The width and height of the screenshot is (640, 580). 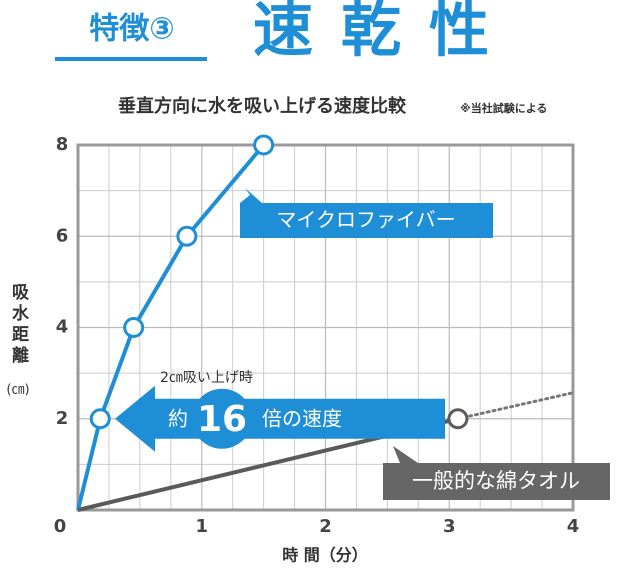 I want to click on y-tick-label: 8, so click(x=62, y=144).